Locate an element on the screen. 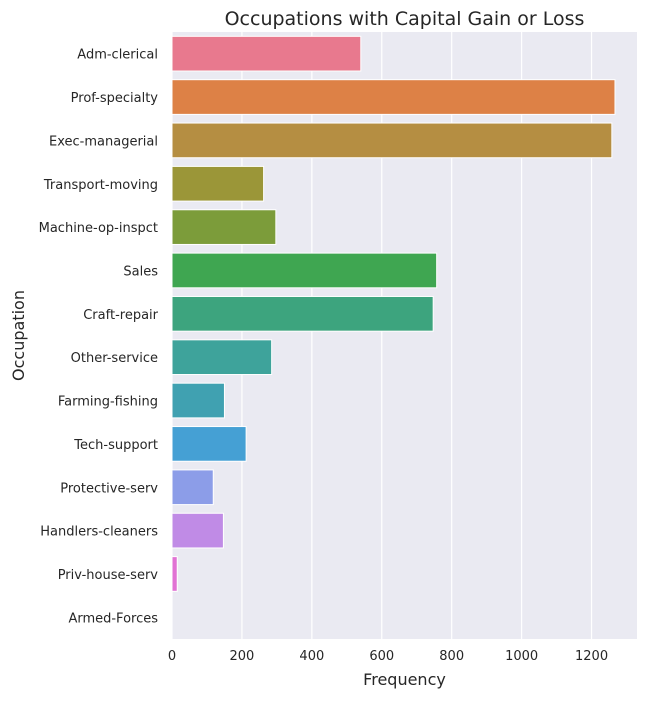  y-tick-label: Exec-managerial is located at coordinates (103, 141).